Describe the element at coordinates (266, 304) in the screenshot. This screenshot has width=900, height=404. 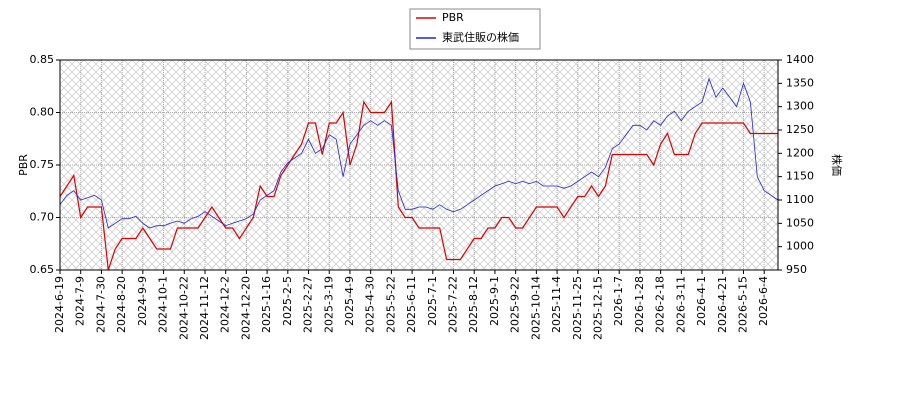
I see `x-tick-label: 2025-1-16` at that location.